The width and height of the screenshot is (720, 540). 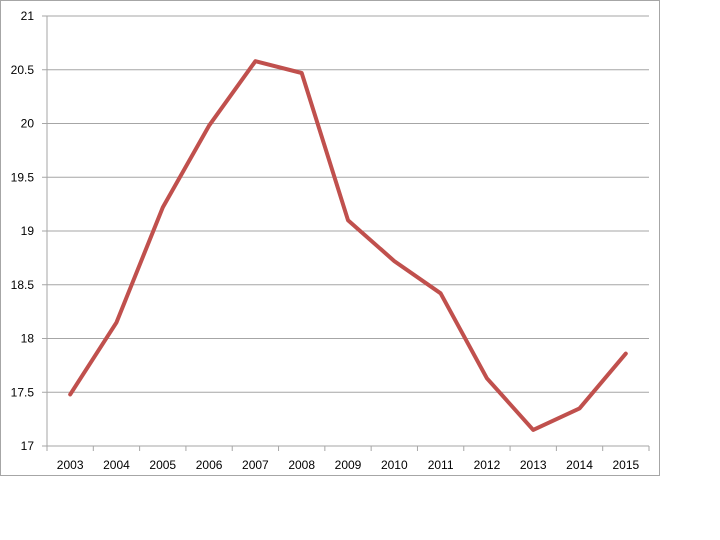 I want to click on x-tick-label: 2005, so click(x=162, y=465).